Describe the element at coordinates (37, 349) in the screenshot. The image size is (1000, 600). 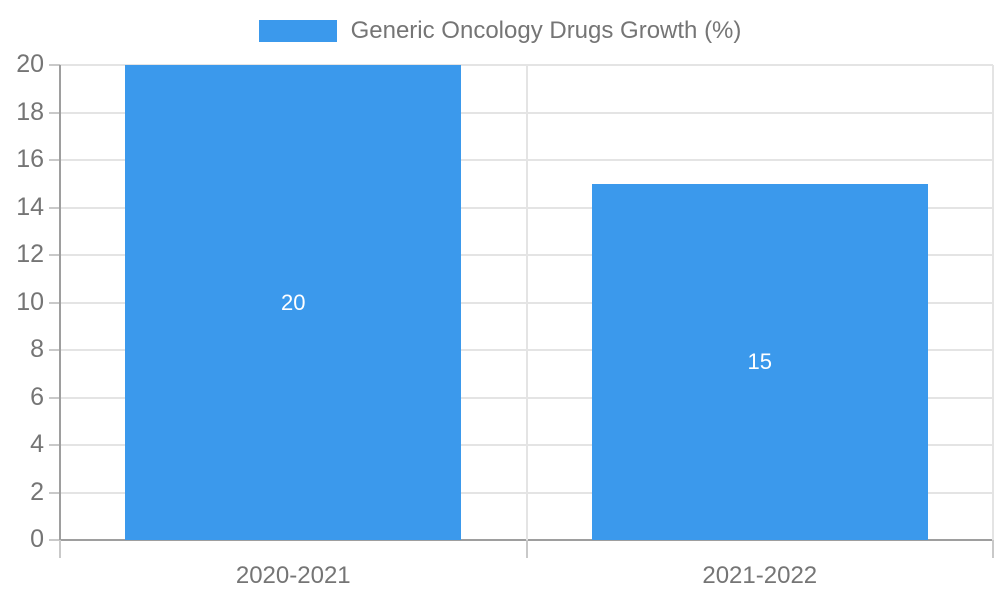
I see `y-tick-label: 8` at that location.